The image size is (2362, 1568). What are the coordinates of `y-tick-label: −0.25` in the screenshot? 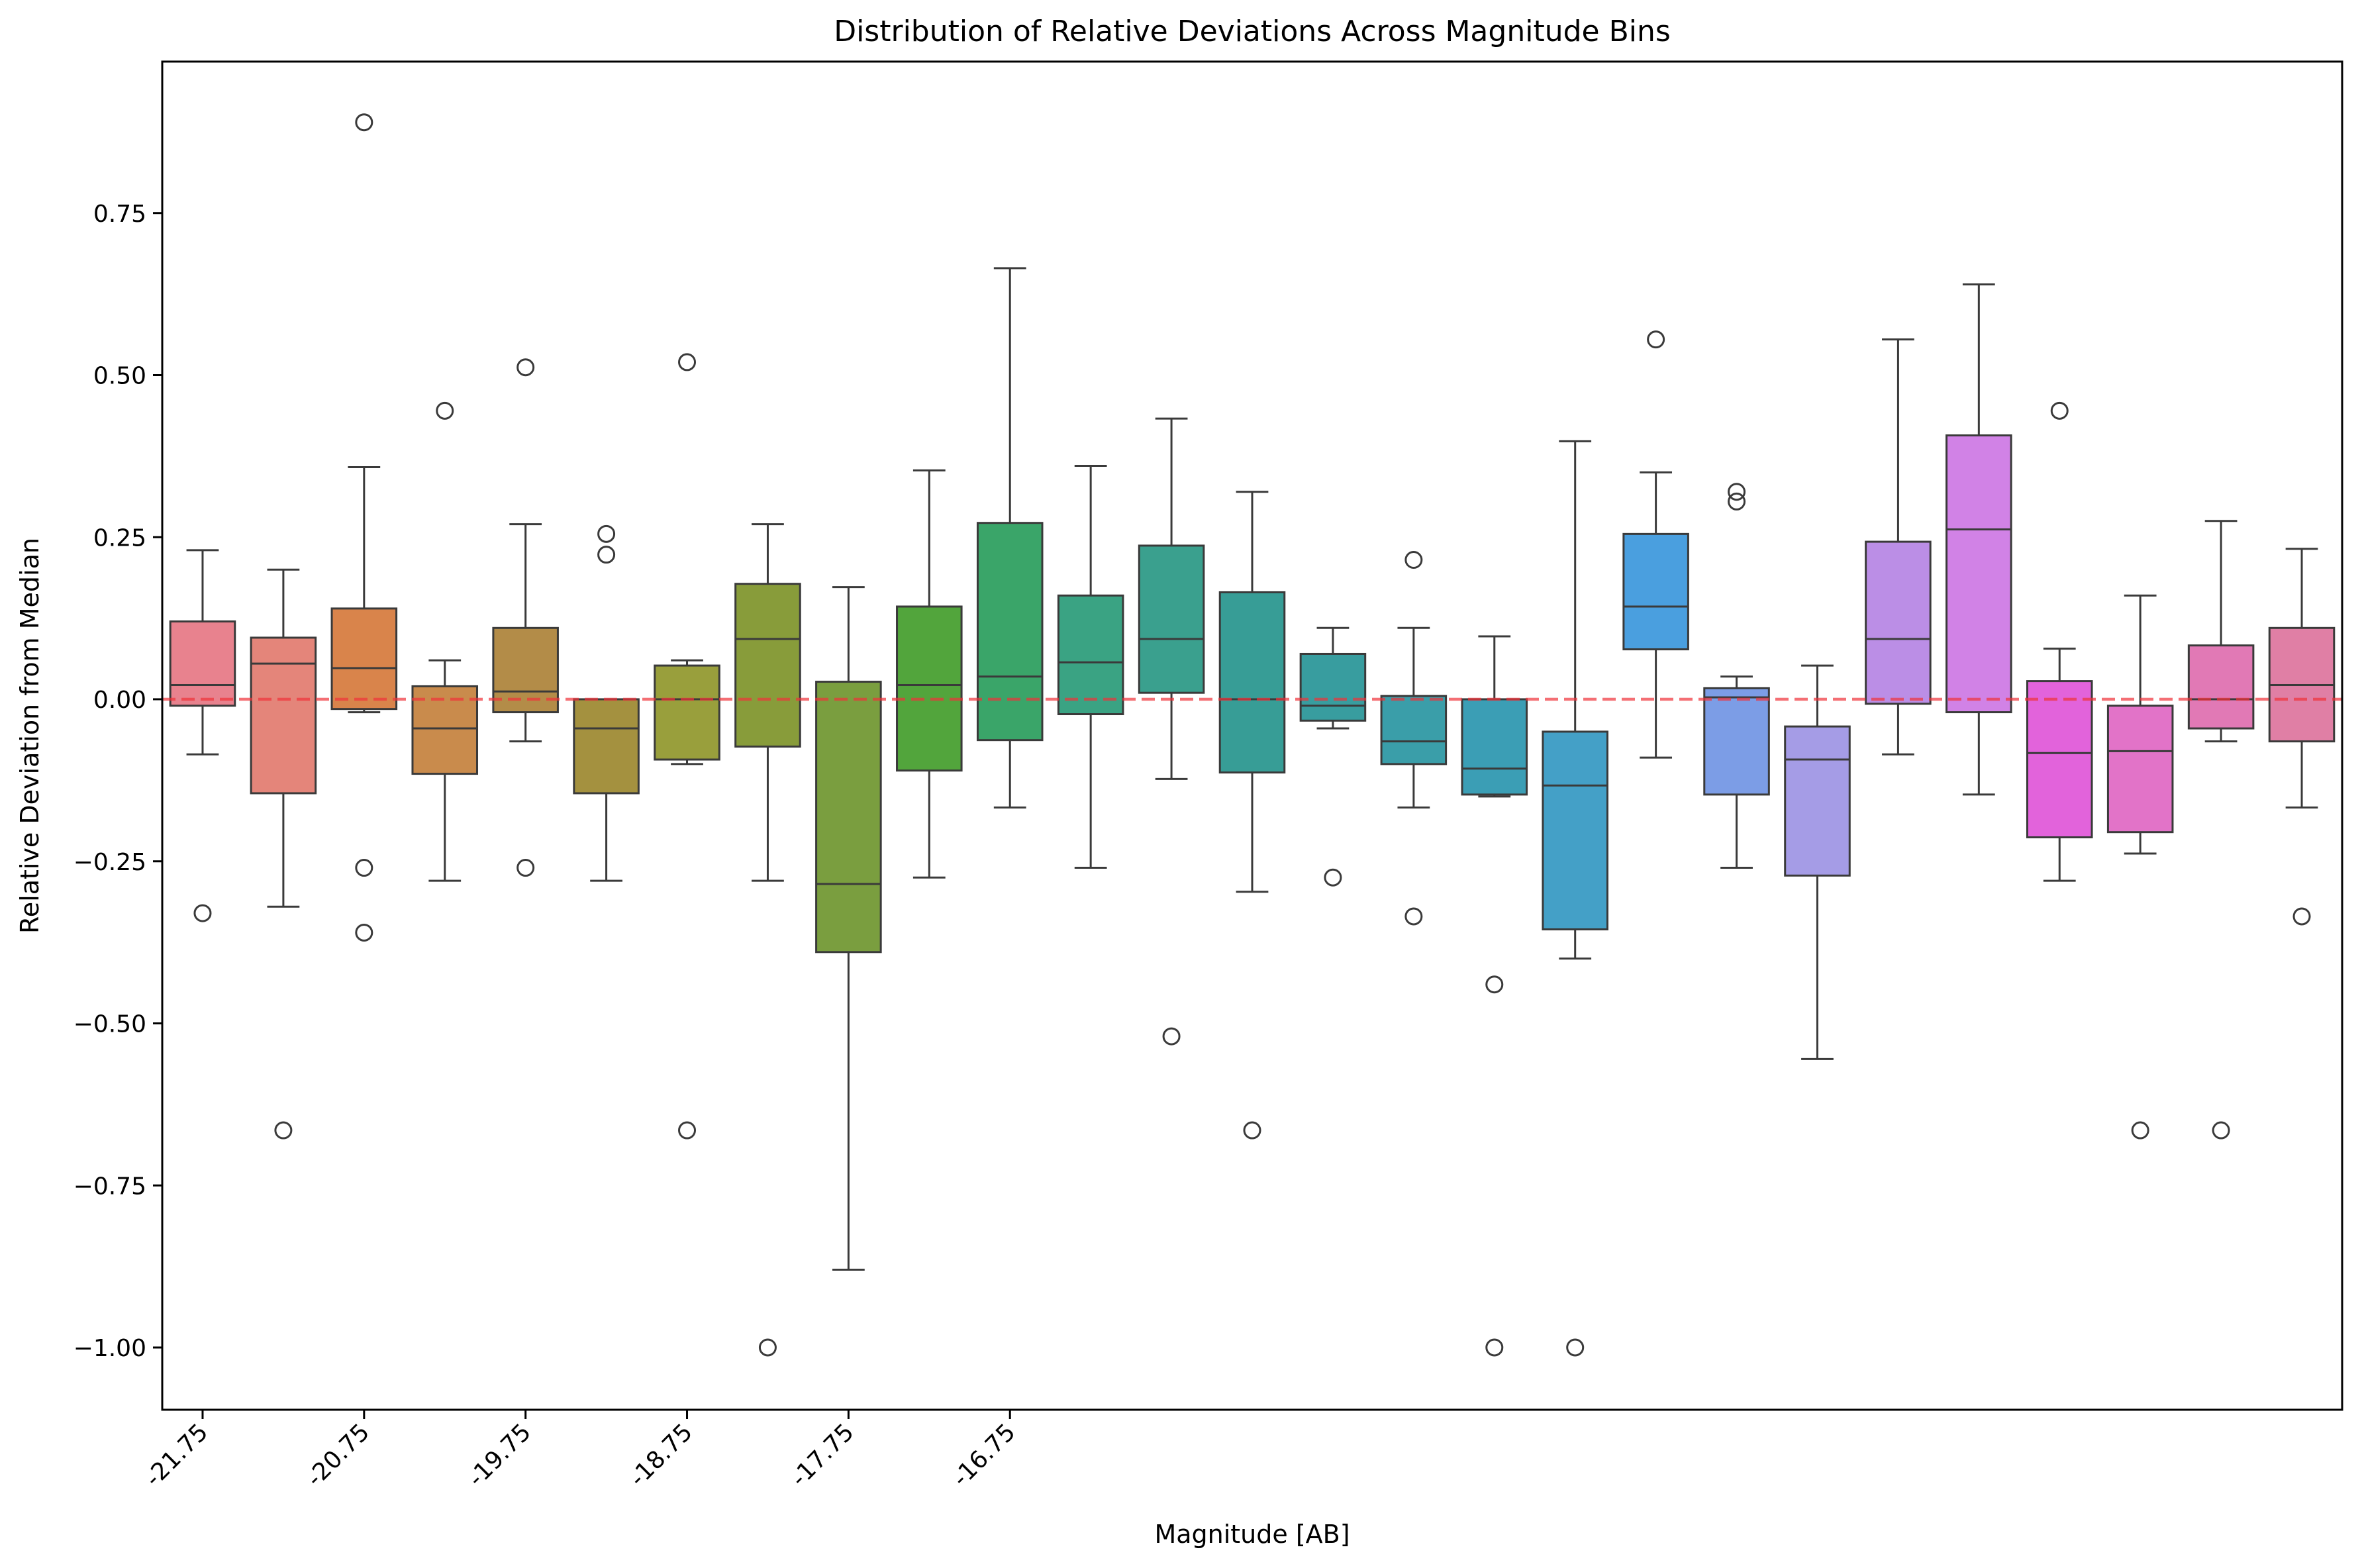 It's located at (110, 862).